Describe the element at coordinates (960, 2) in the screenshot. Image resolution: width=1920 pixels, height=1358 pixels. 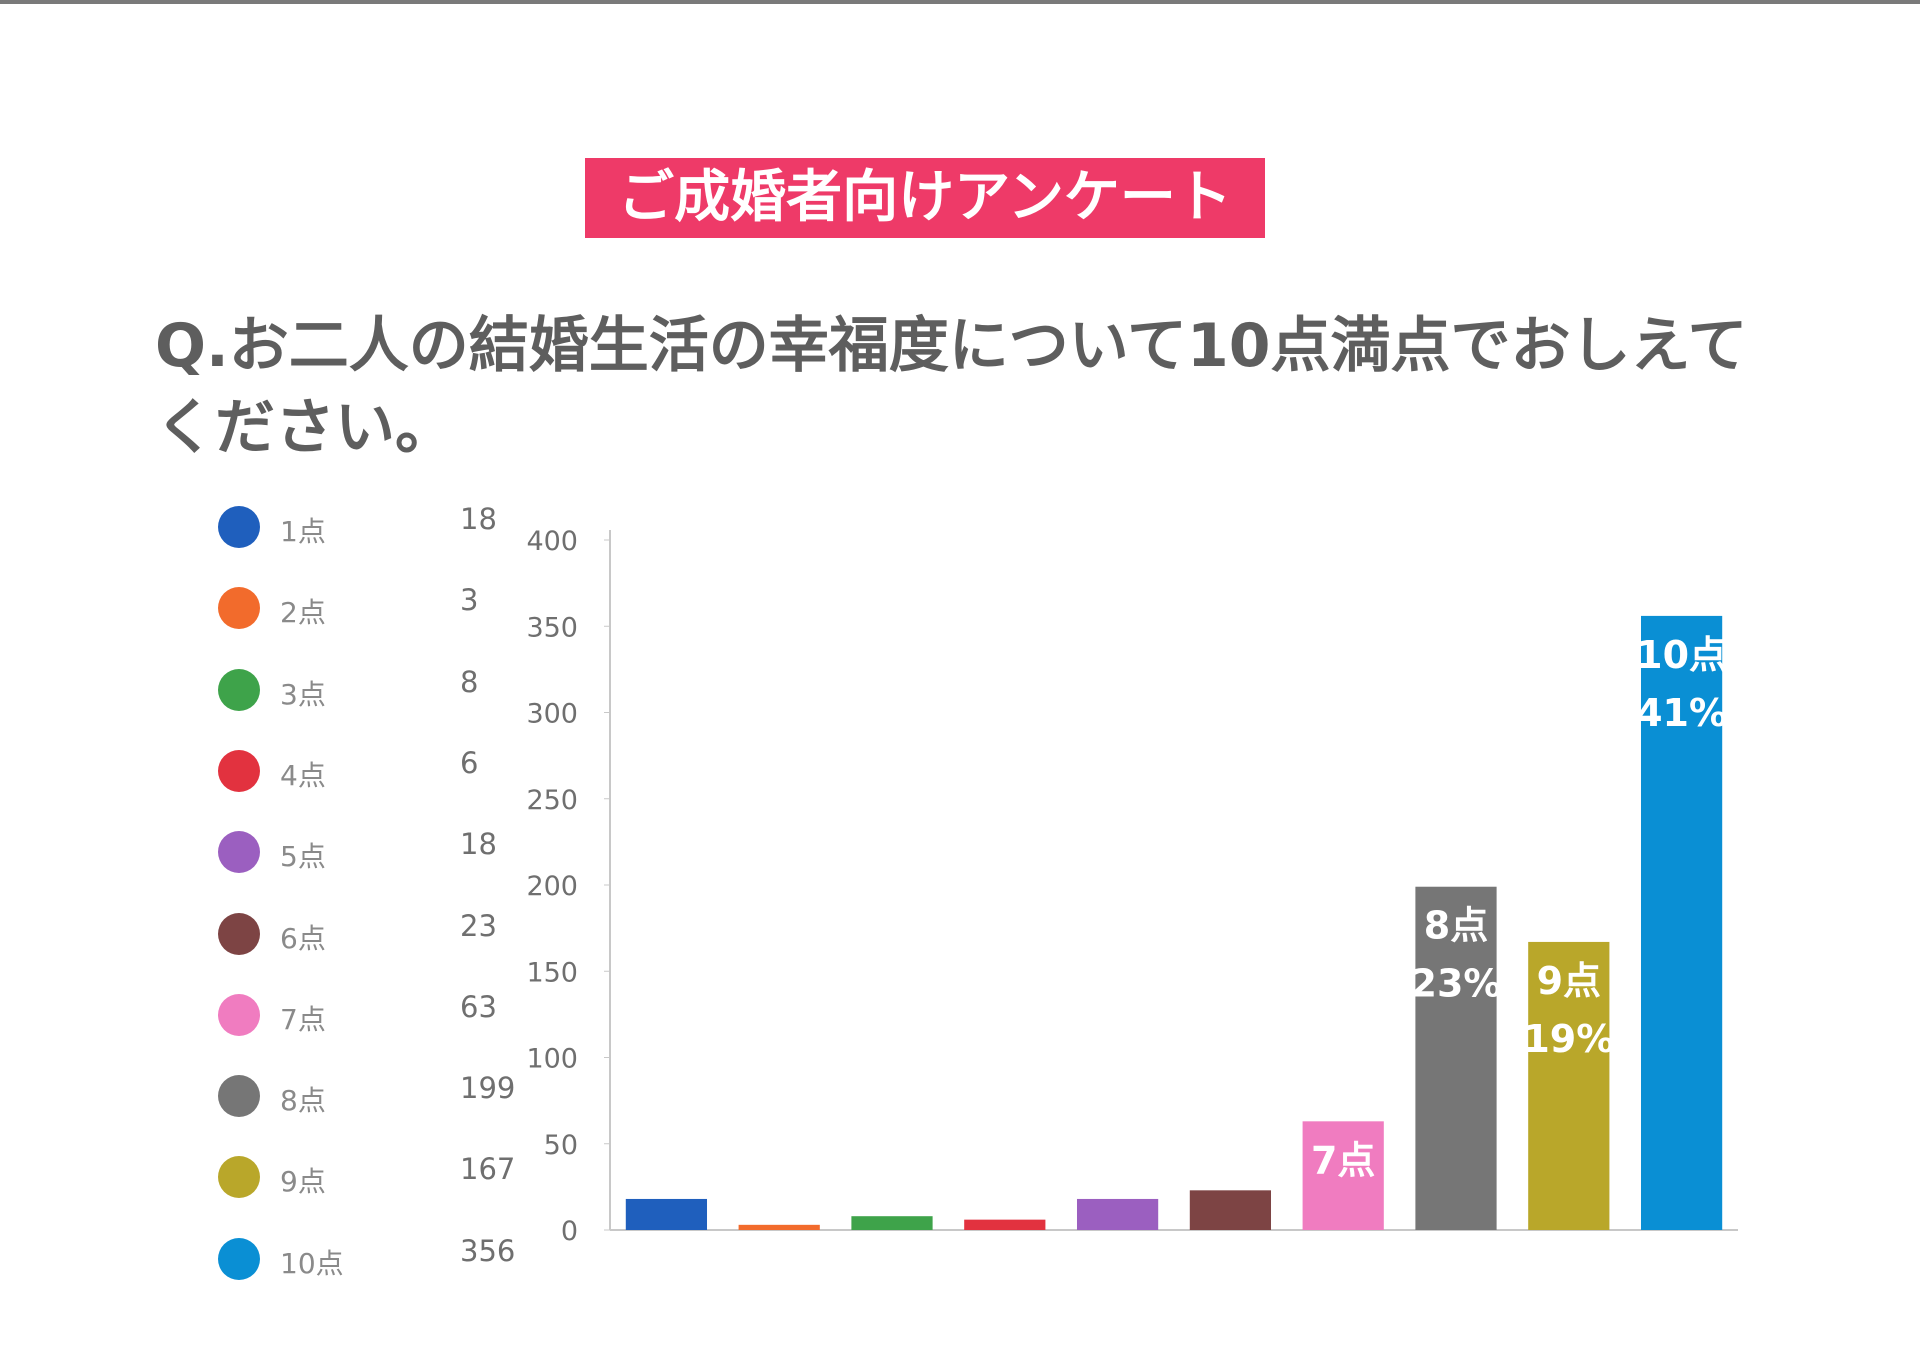
I see `top-rule` at that location.